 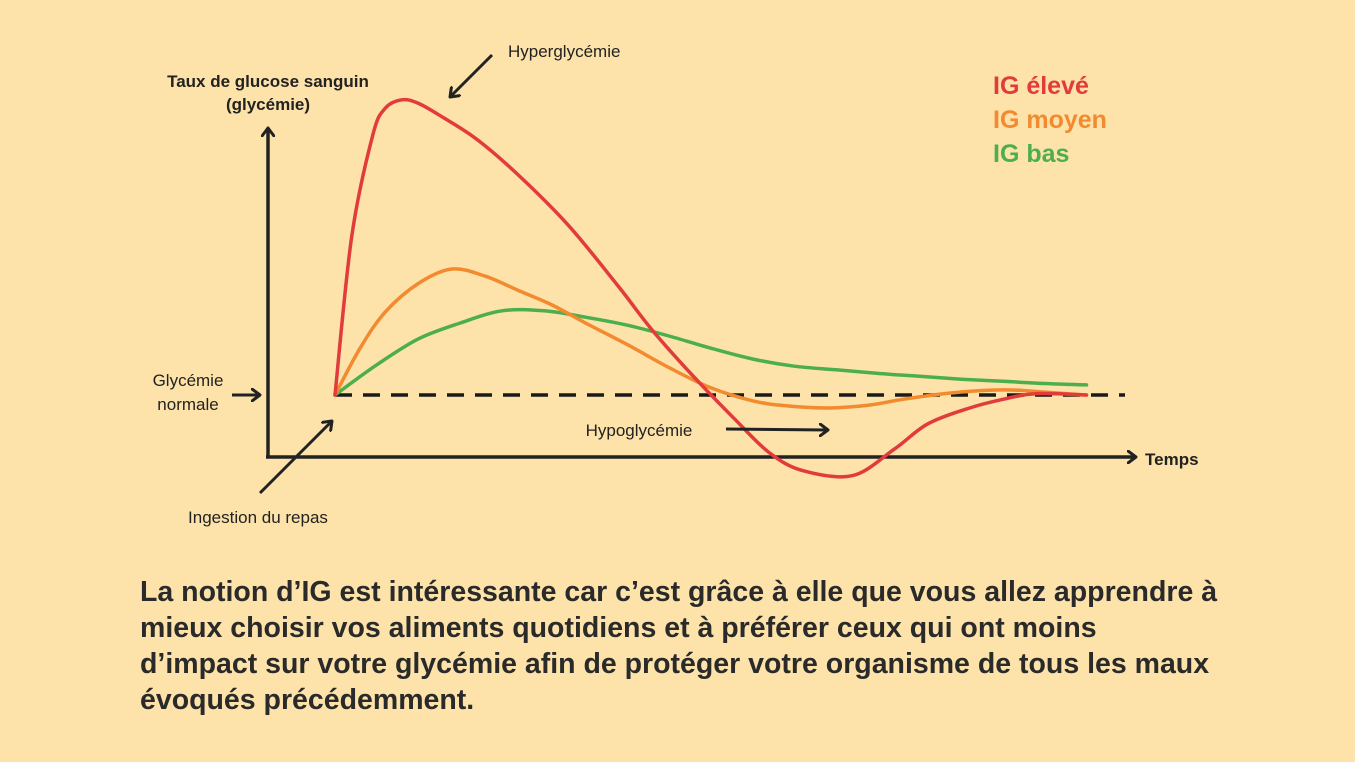 I want to click on legend-entry-ig-moyen: IG moyen, so click(x=1050, y=120).